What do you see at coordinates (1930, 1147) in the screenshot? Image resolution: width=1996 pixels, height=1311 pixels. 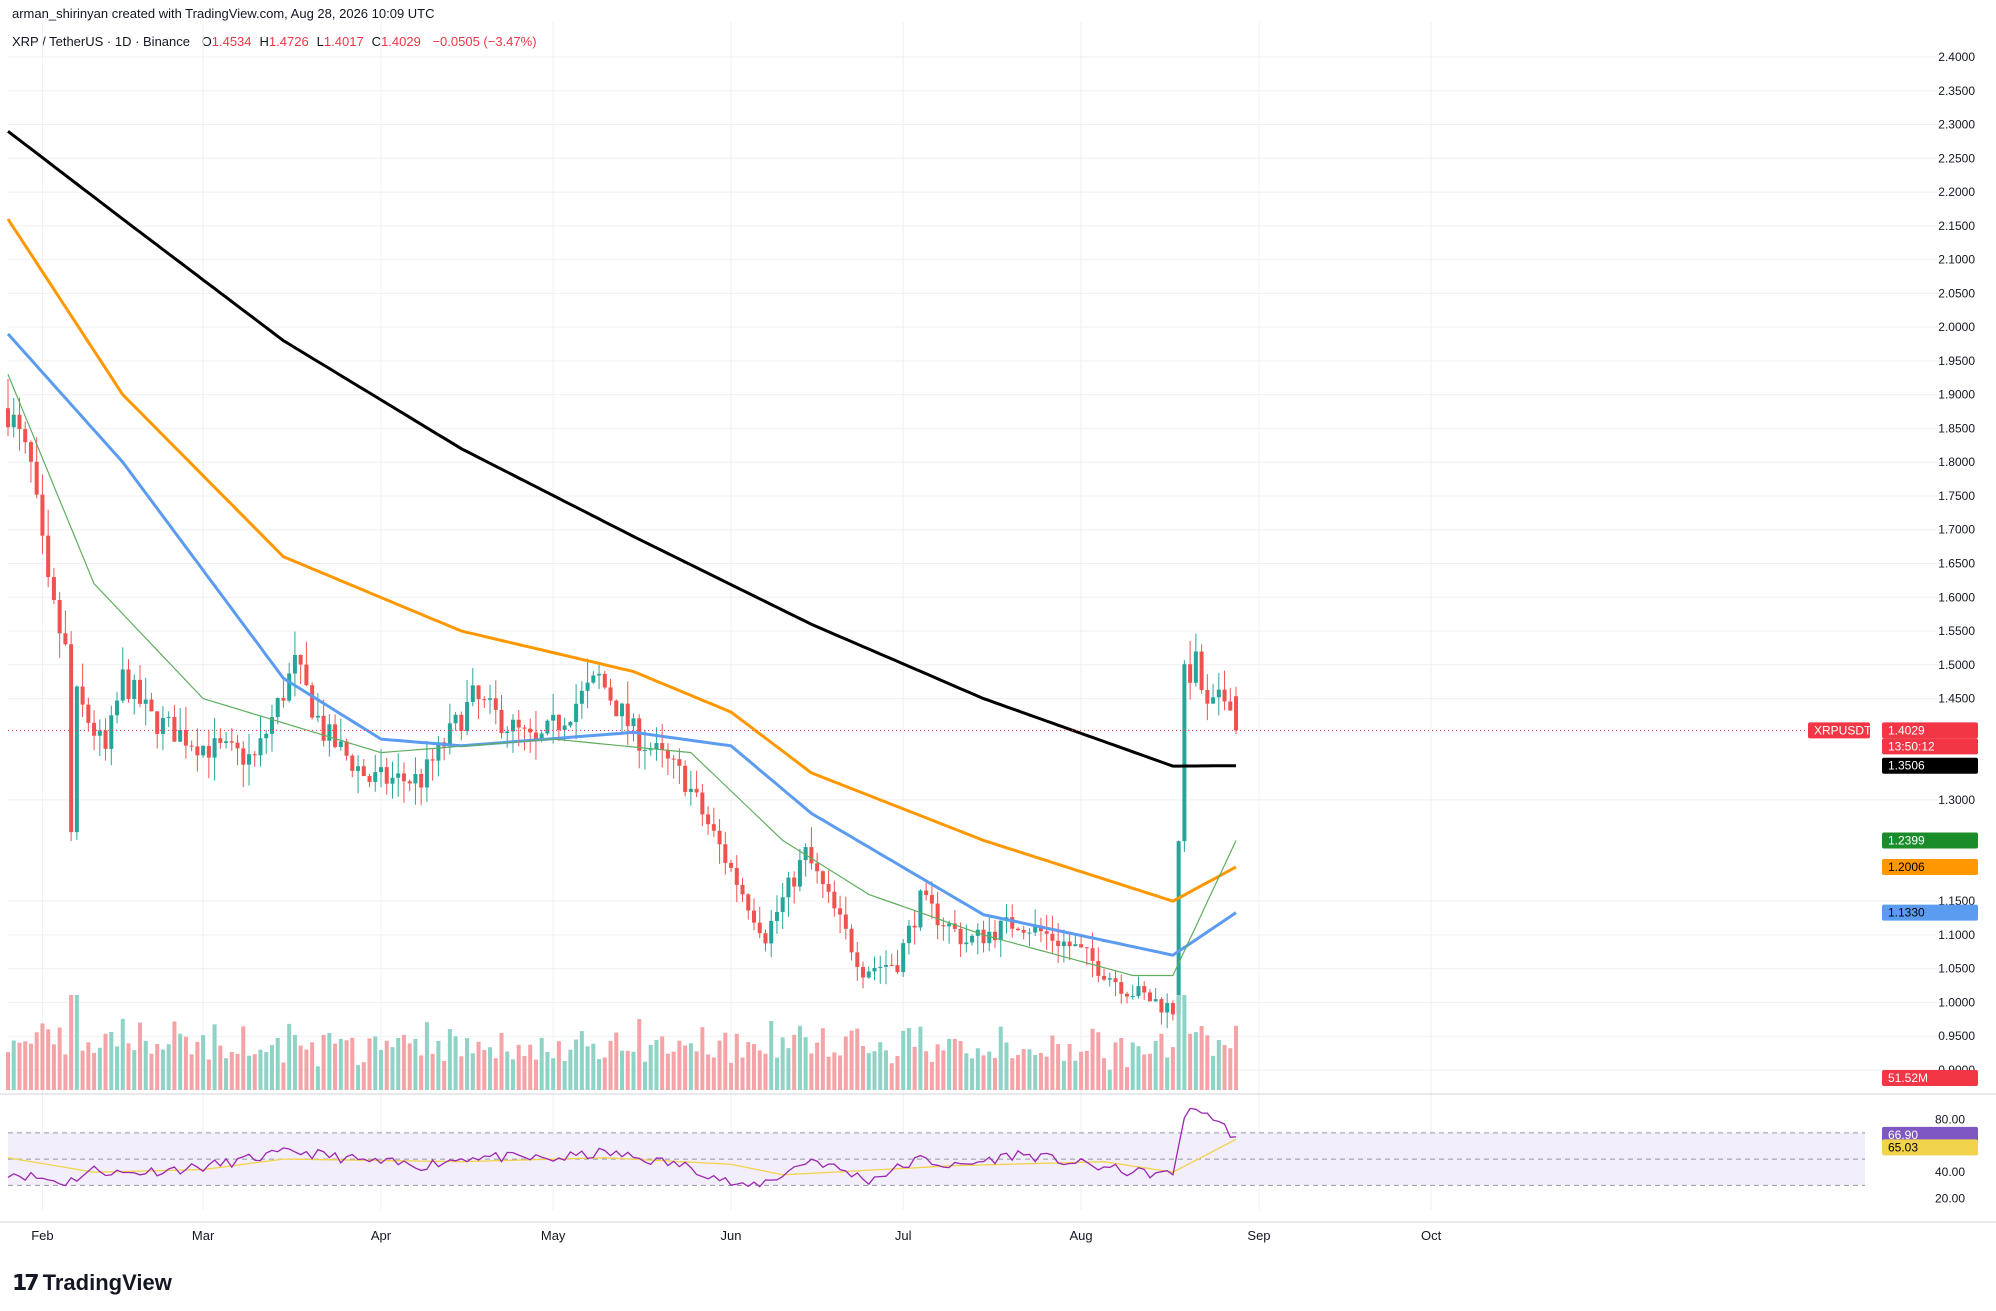 I see `rsi-label-bg` at bounding box center [1930, 1147].